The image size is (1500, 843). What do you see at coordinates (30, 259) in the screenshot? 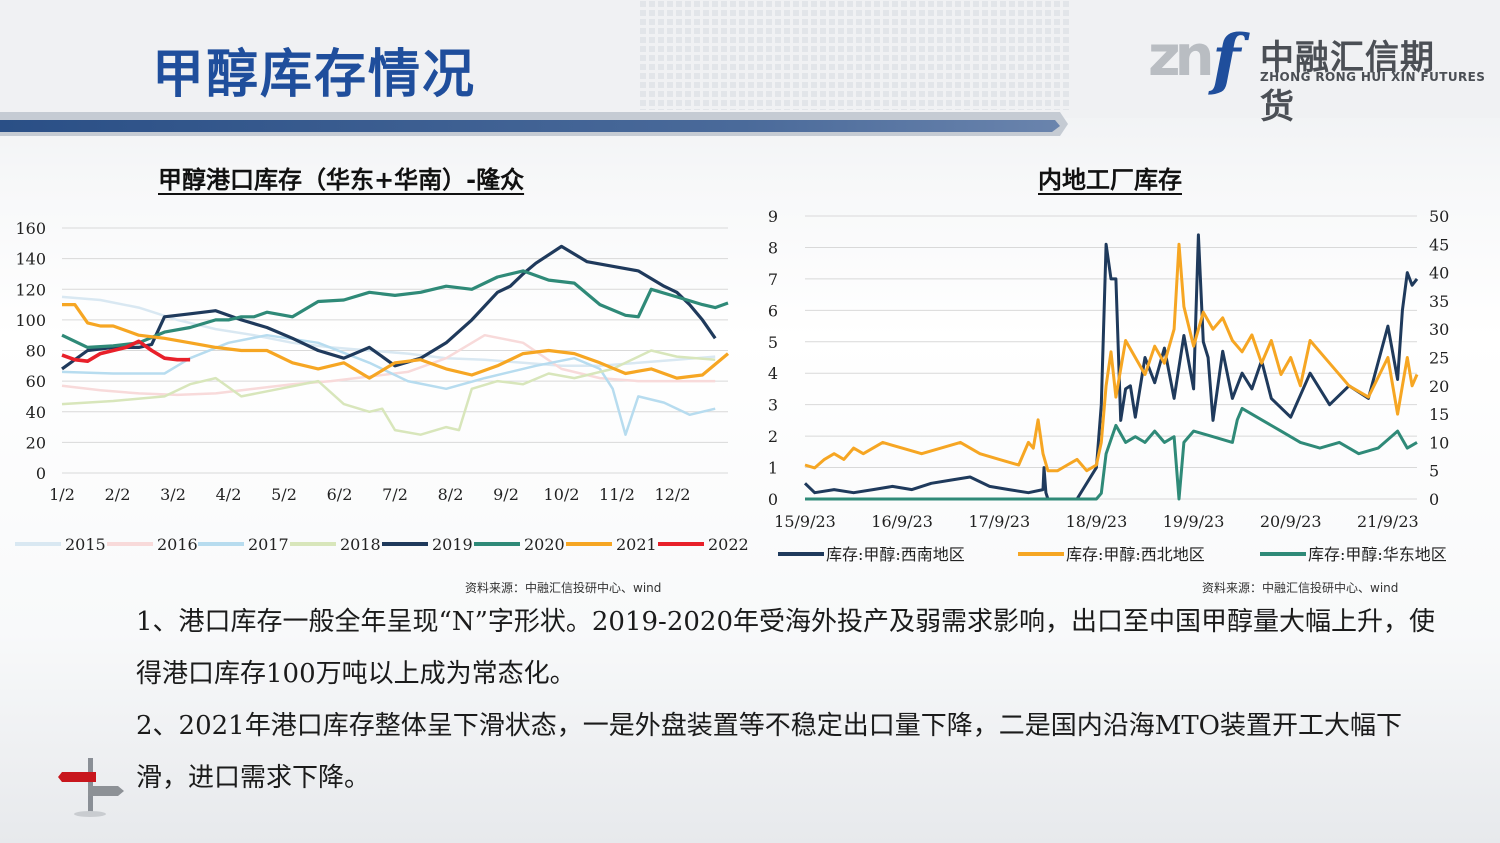
I see `y-tick-label: 140` at bounding box center [30, 259].